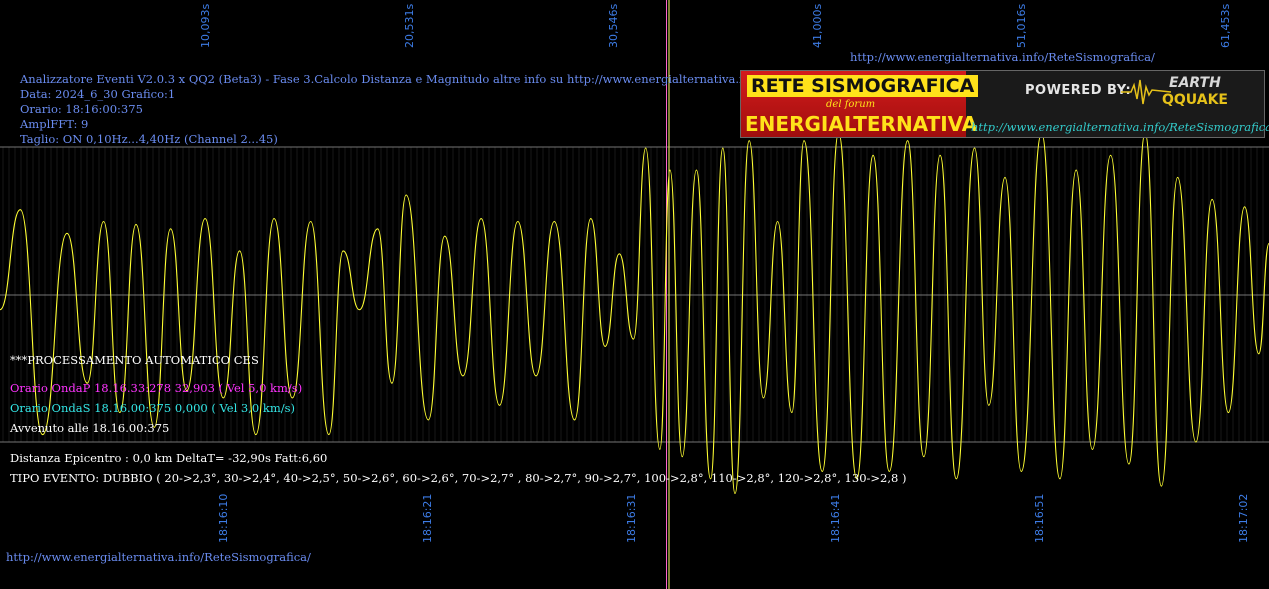  Describe the element at coordinates (631, 518) in the screenshot. I see `bottom-tick-label: 18:16:31` at that location.